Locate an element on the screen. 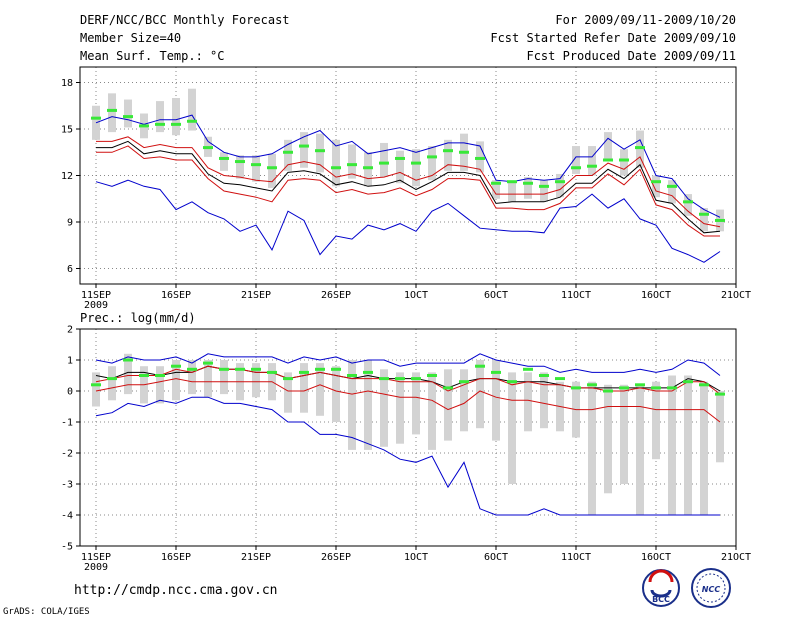 This screenshot has height=618, width=800. source-url: http://cmdp.ncc.cma.gov.cn is located at coordinates (176, 590).